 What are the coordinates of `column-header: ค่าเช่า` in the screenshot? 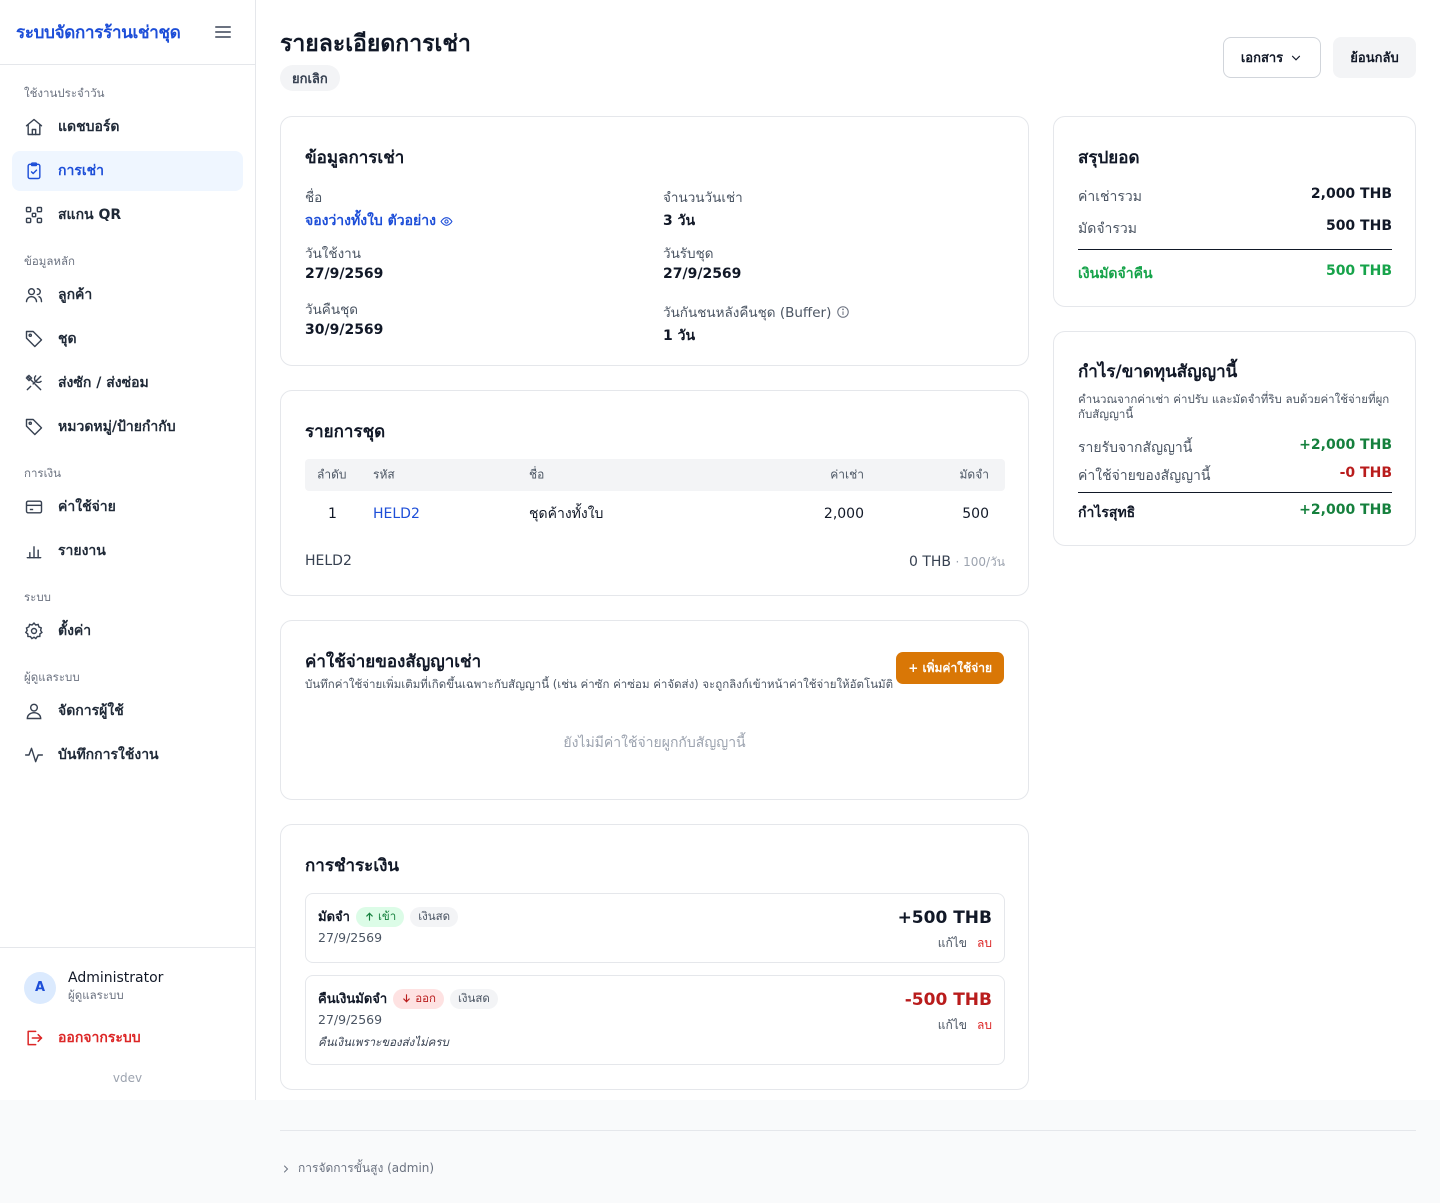 It's located at (847, 474).